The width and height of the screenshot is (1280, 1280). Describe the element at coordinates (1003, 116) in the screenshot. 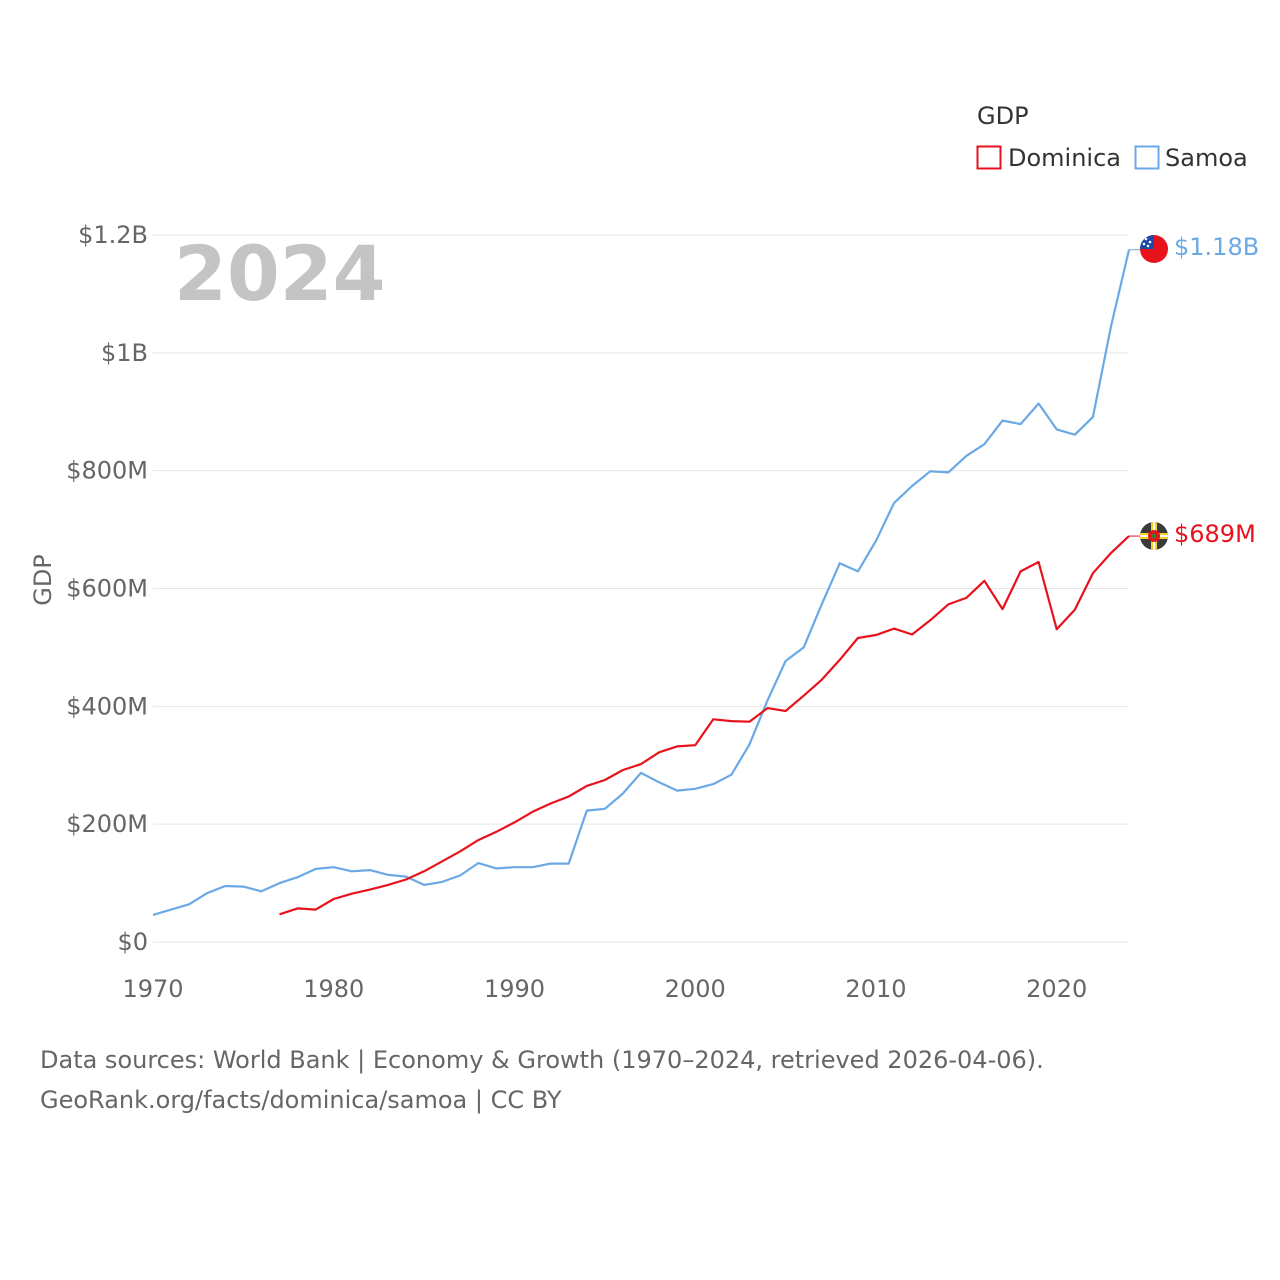

I see `legend-title: GDP` at that location.